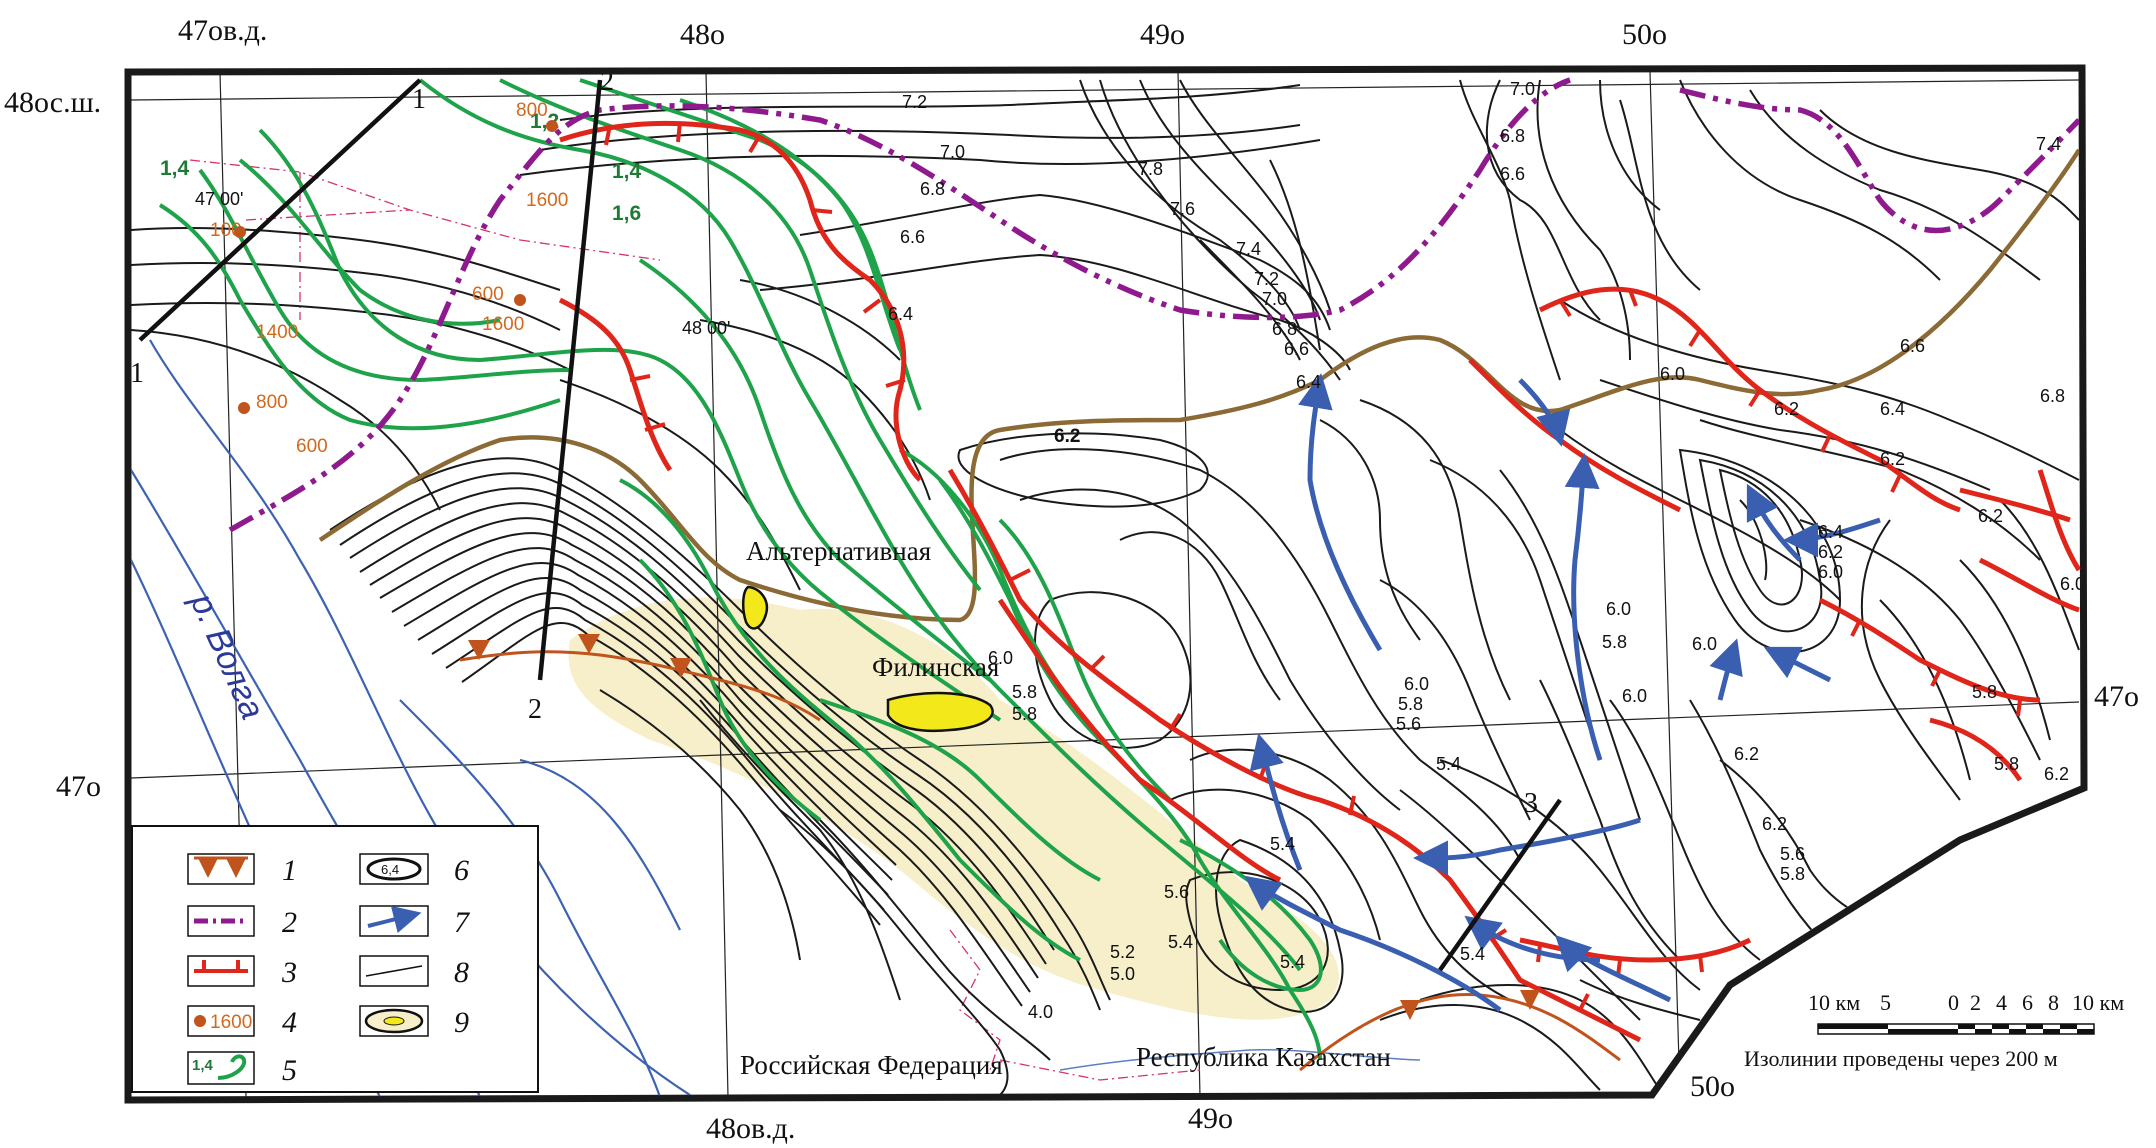  I want to click on filinskaya-label: Филинская, so click(935, 667).